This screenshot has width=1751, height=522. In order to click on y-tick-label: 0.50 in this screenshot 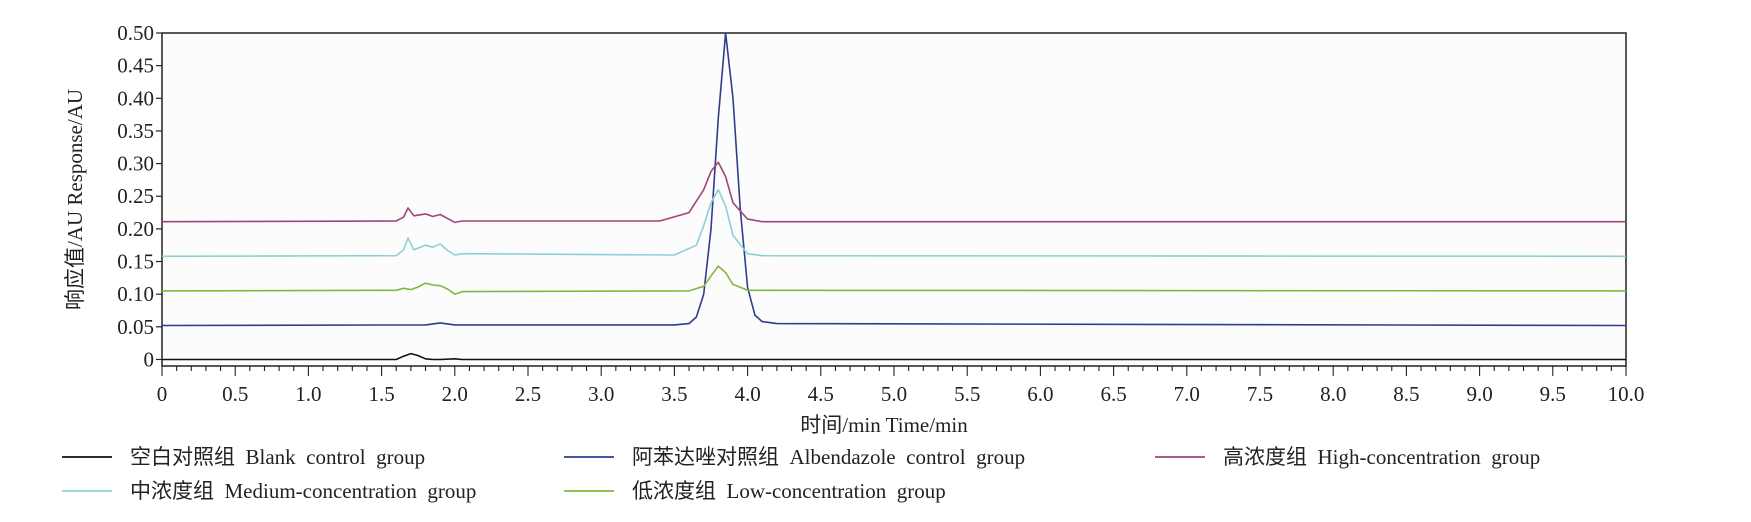, I will do `click(135, 33)`.